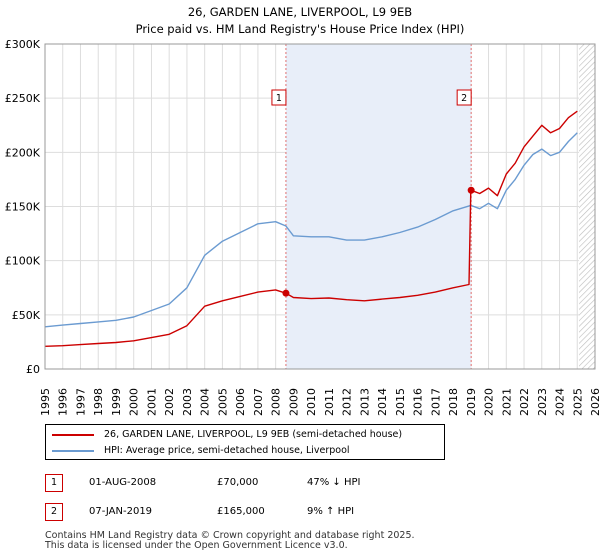 Image resolution: width=600 pixels, height=560 pixels. What do you see at coordinates (577, 402) in the screenshot?
I see `x-tick-label: 2025` at bounding box center [577, 402].